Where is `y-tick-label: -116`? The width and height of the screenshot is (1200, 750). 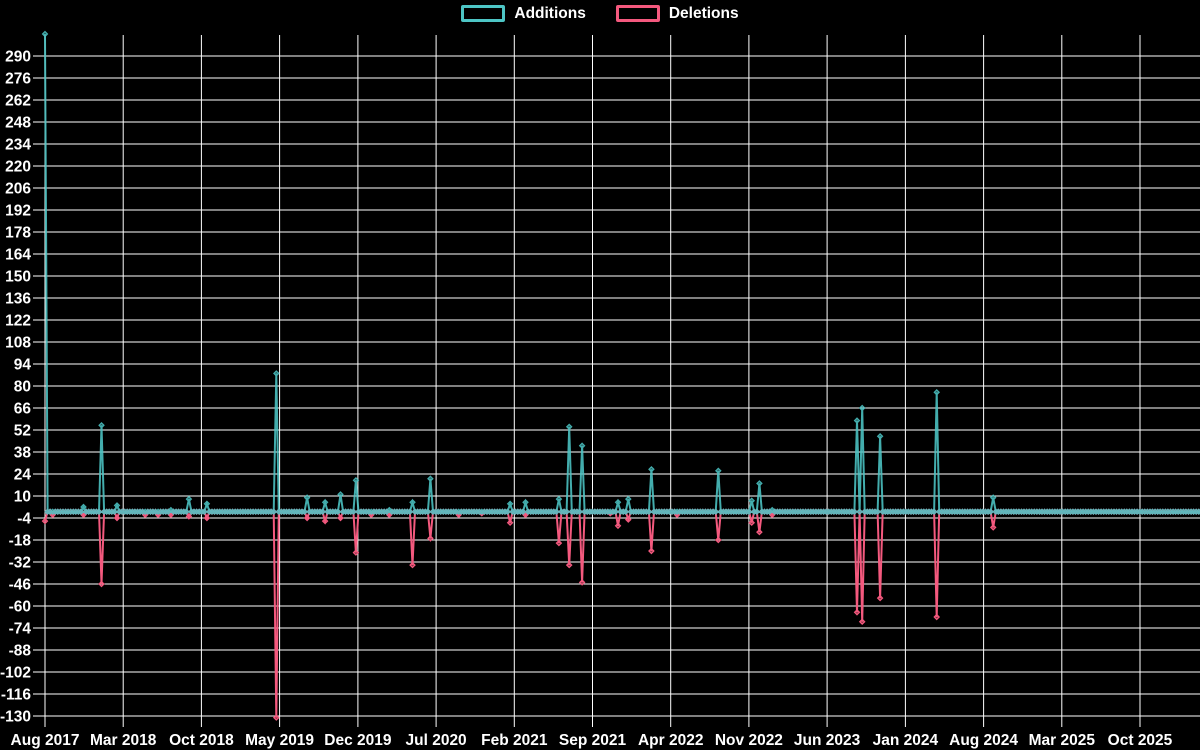 y-tick-label: -116 is located at coordinates (16, 695).